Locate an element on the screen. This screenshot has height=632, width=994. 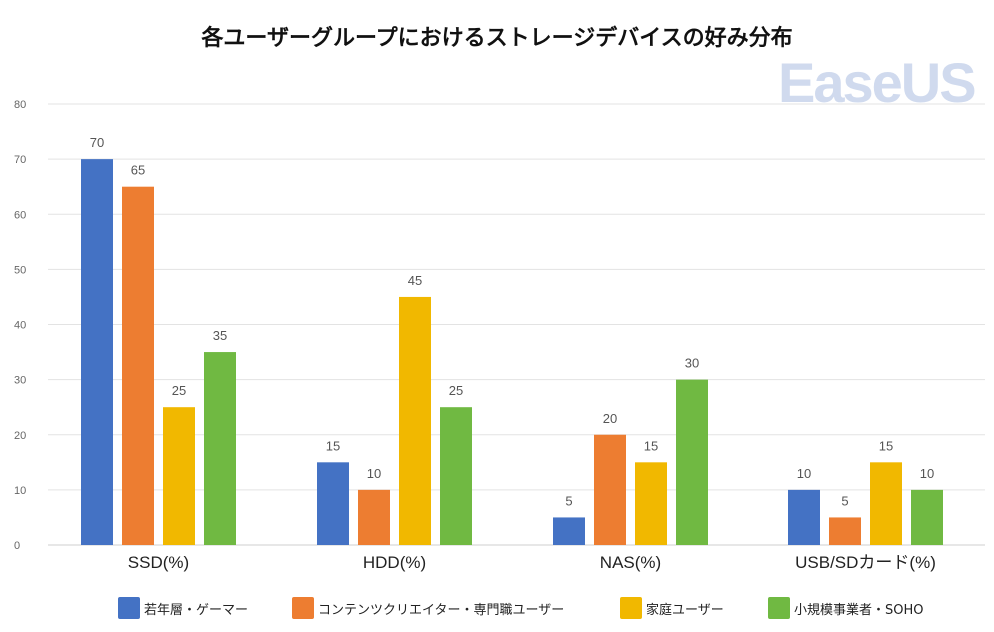
data-label: 45 is located at coordinates (415, 280).